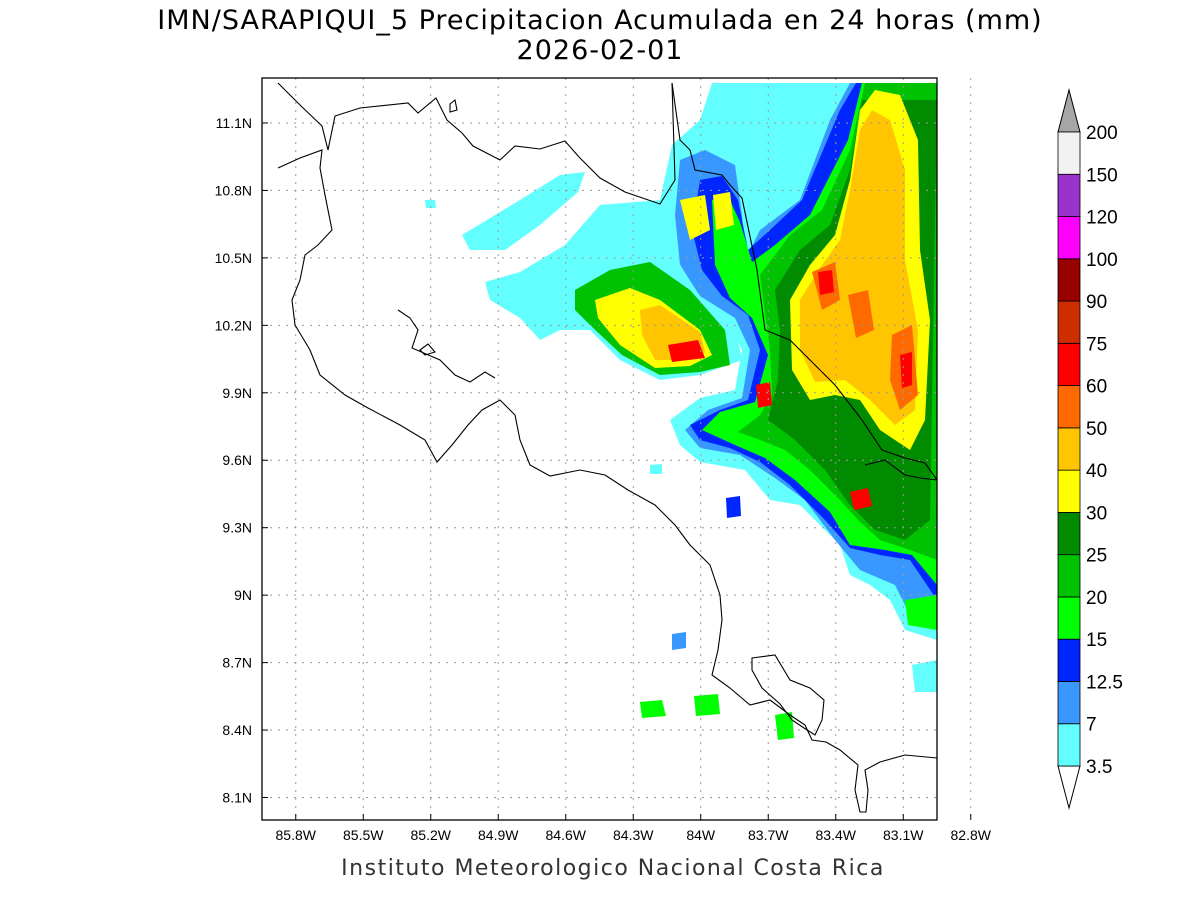 The width and height of the screenshot is (1200, 900). I want to click on colorbar-label-5: 25, so click(1096, 556).